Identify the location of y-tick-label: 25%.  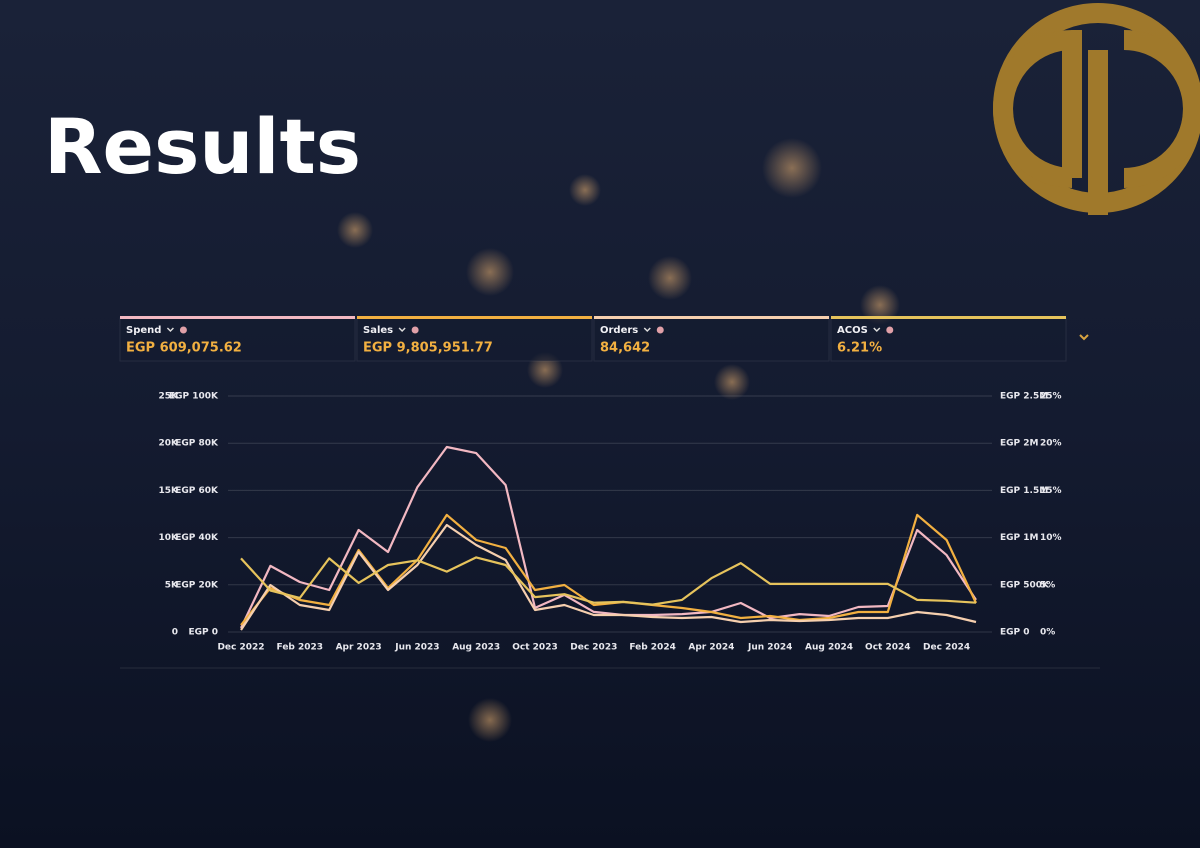
(1051, 397).